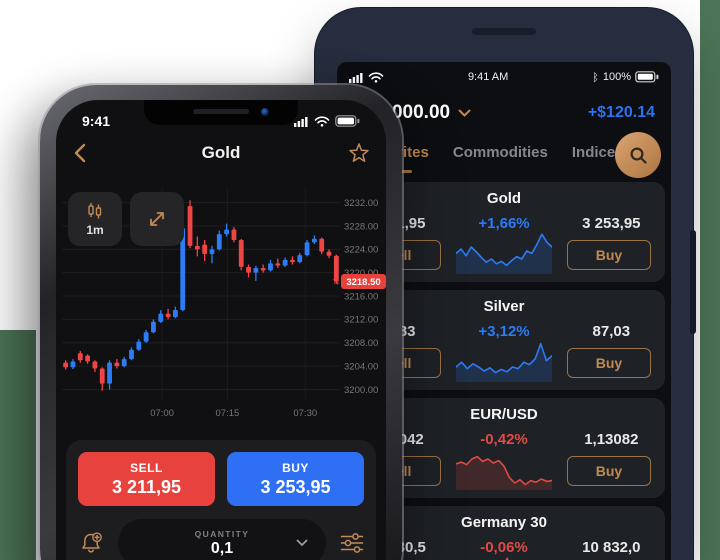 The width and height of the screenshot is (720, 560). Describe the element at coordinates (693, 282) in the screenshot. I see `side-button` at that location.